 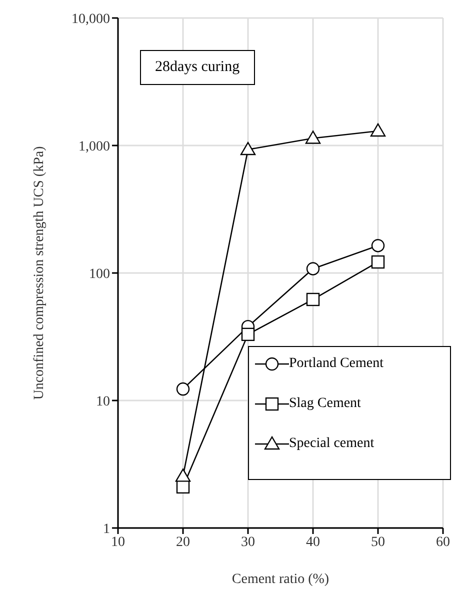 What do you see at coordinates (91, 19) in the screenshot?
I see `y-tick-label: 10,000` at bounding box center [91, 19].